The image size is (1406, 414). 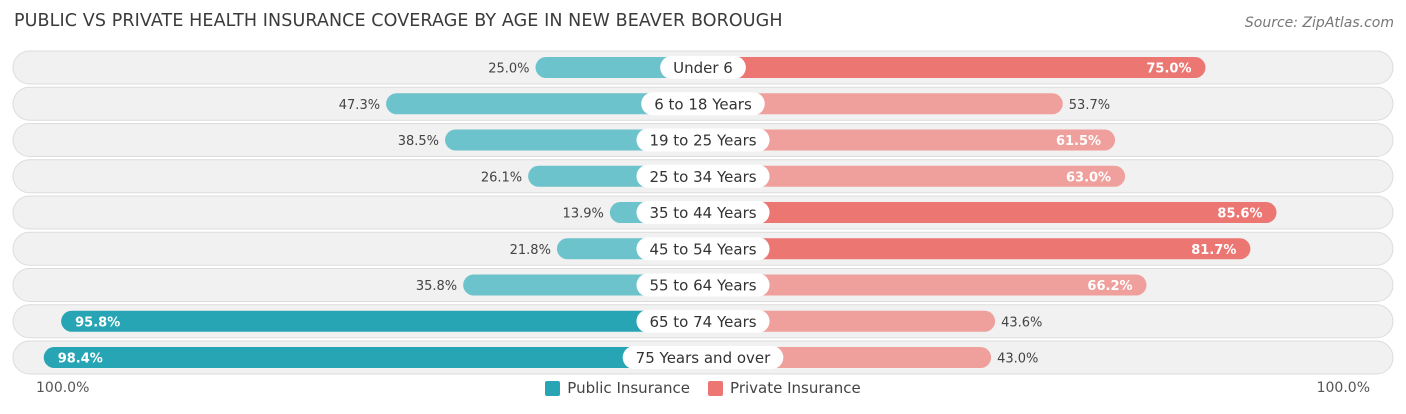 I want to click on category-pill-75-years-and-over, so click(x=703, y=357).